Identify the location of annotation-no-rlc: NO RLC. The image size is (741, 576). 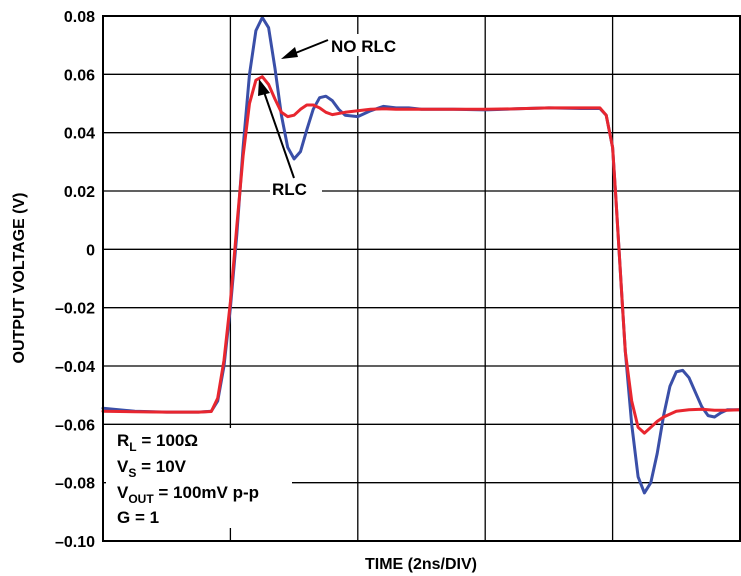
(350, 46).